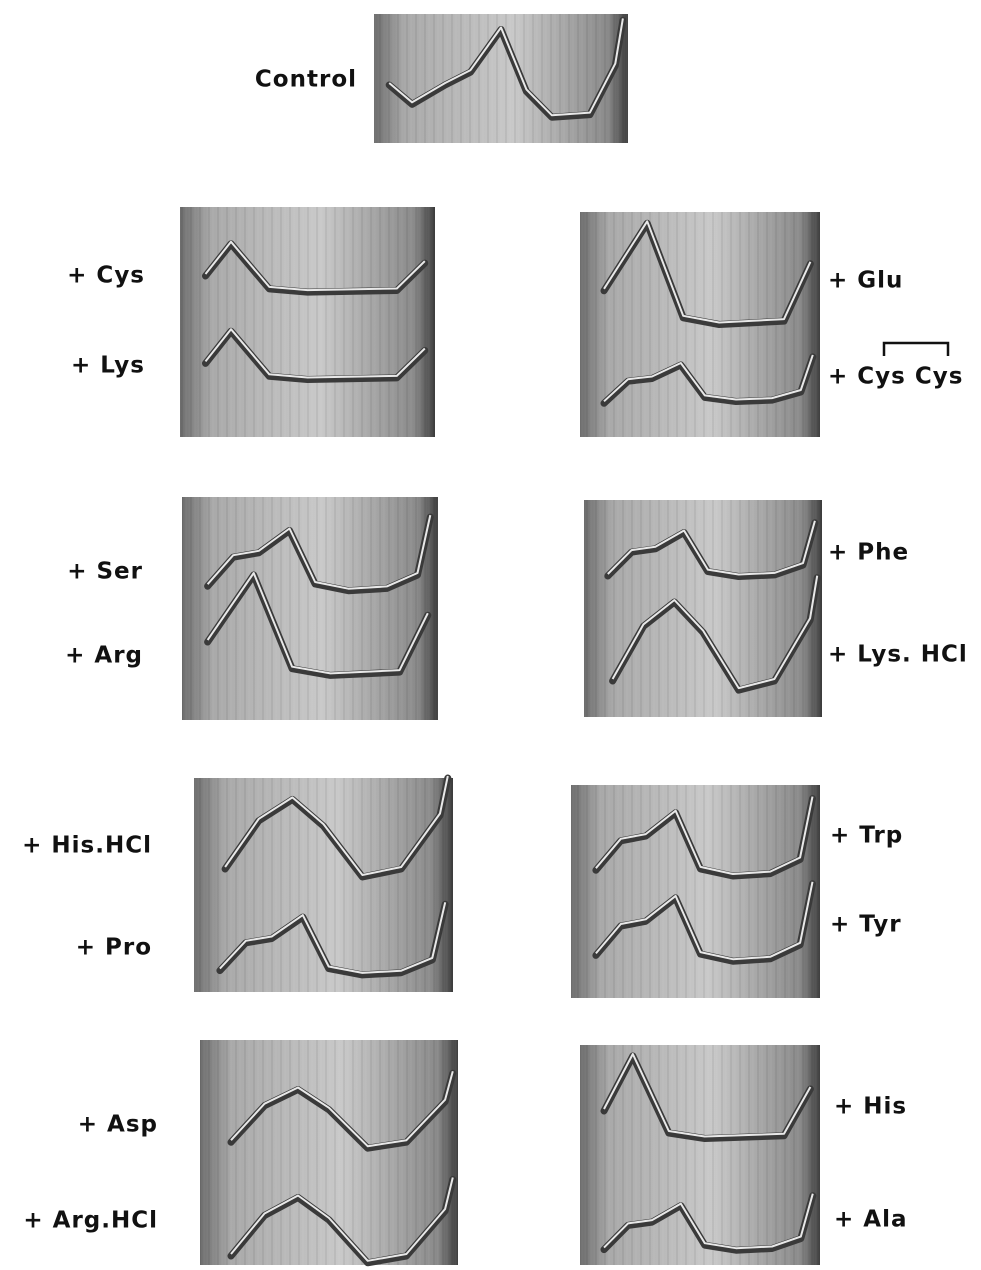  What do you see at coordinates (866, 836) in the screenshot?
I see `panel-label: + Trp` at bounding box center [866, 836].